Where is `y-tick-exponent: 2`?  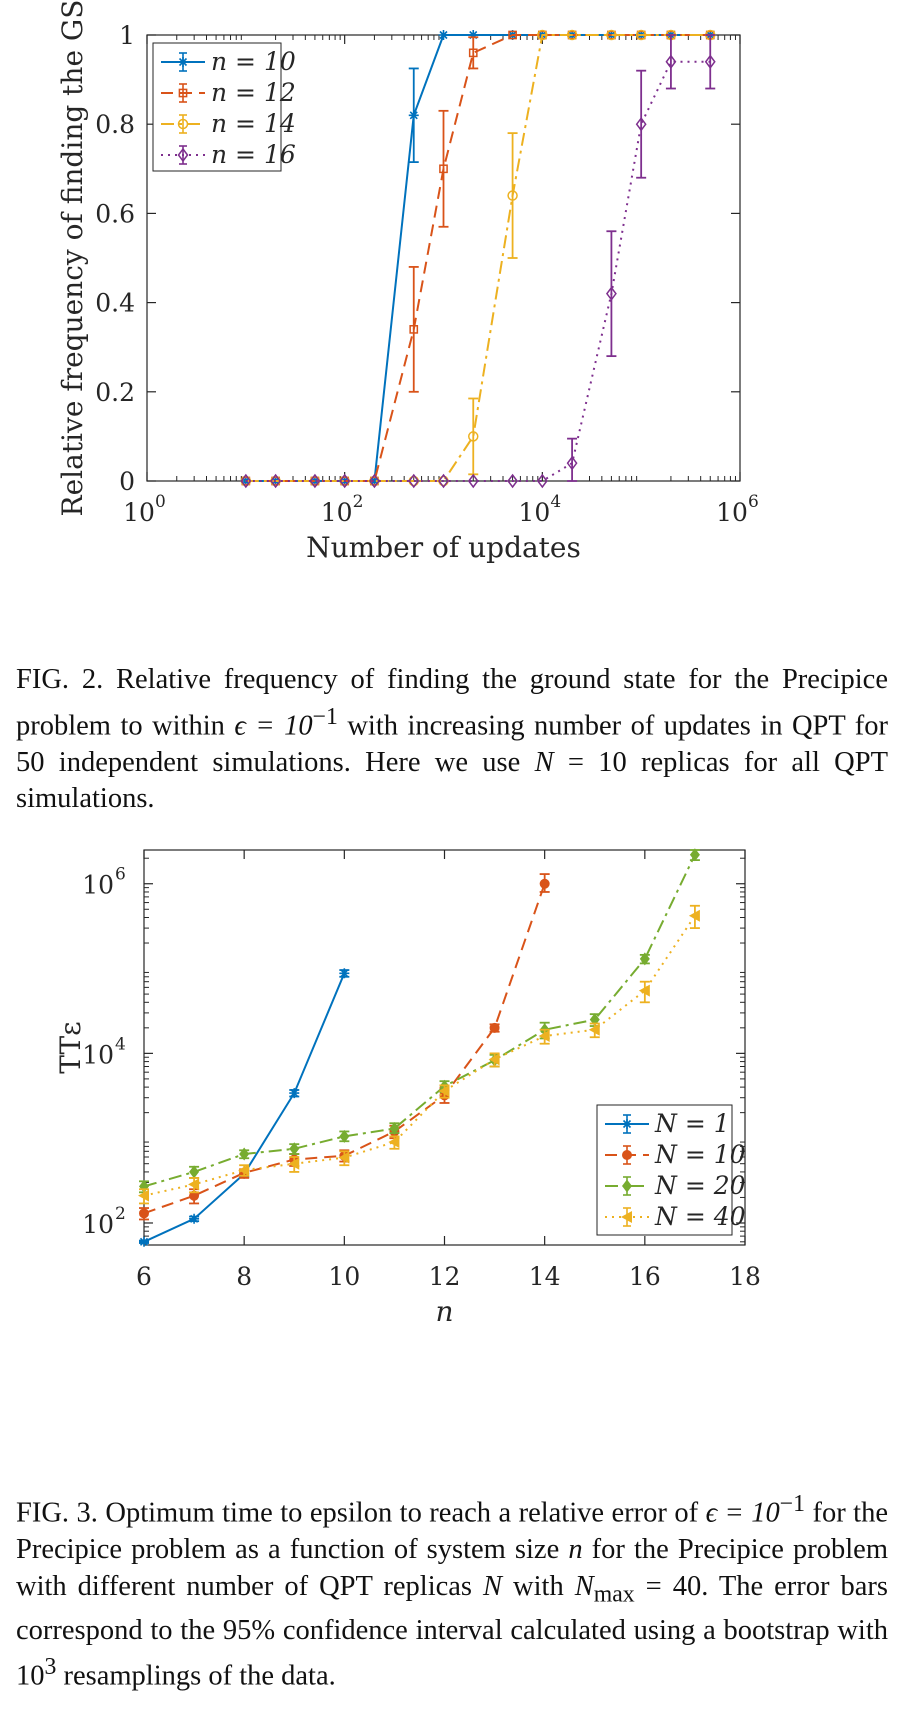 y-tick-exponent: 2 is located at coordinates (120, 1214).